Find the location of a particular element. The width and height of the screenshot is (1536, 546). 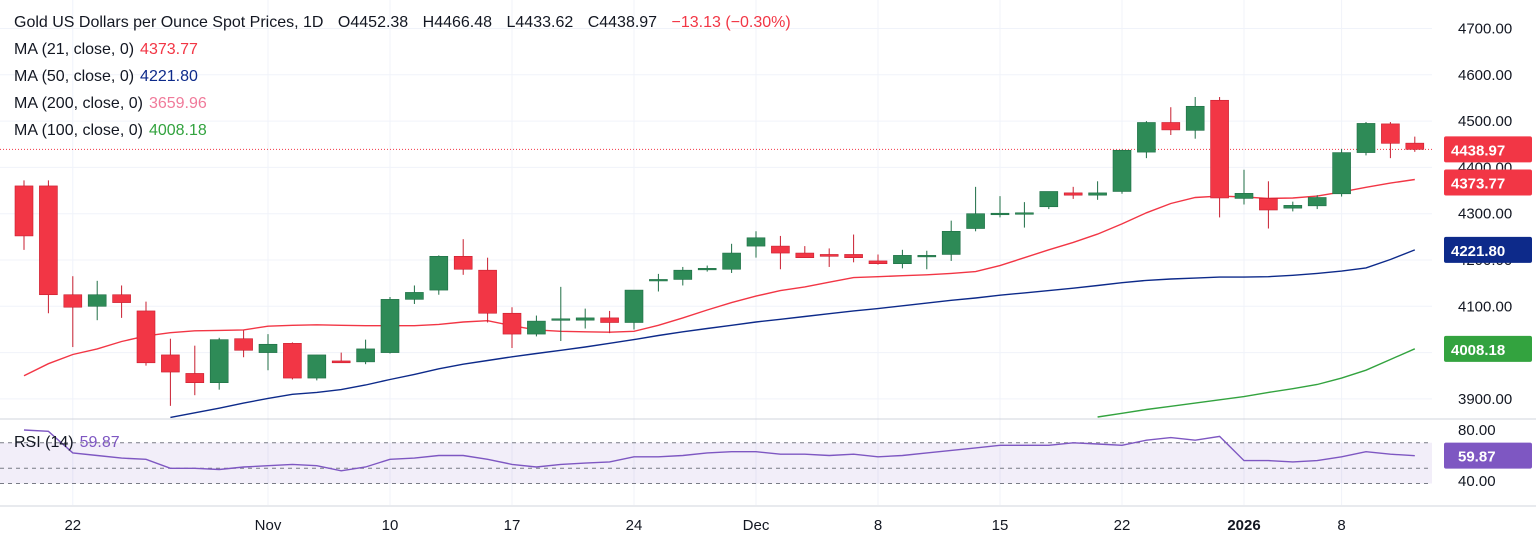

rsi-axis: 80.00 40.00 is located at coordinates (1477, 456).